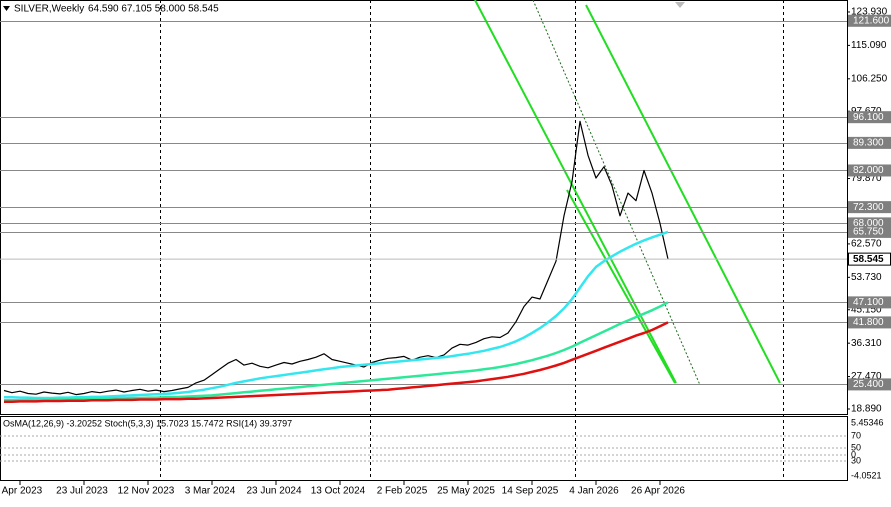  I want to click on channel-line, so click(621, 286).